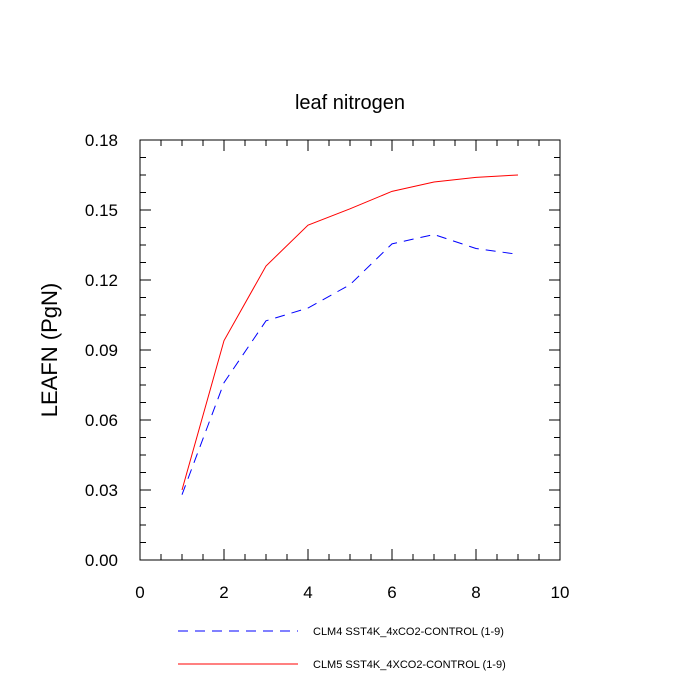  I want to click on legend-label-clm4: CLM4 SST4K_4xCO2-CONTROL (1-9), so click(408, 632).